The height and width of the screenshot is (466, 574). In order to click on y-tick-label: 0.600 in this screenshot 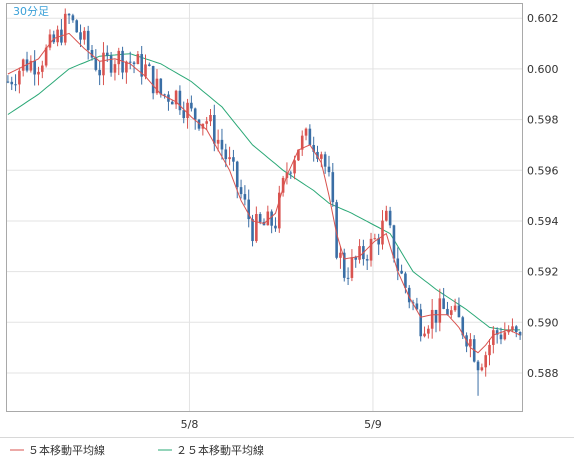, I will do `click(543, 69)`.